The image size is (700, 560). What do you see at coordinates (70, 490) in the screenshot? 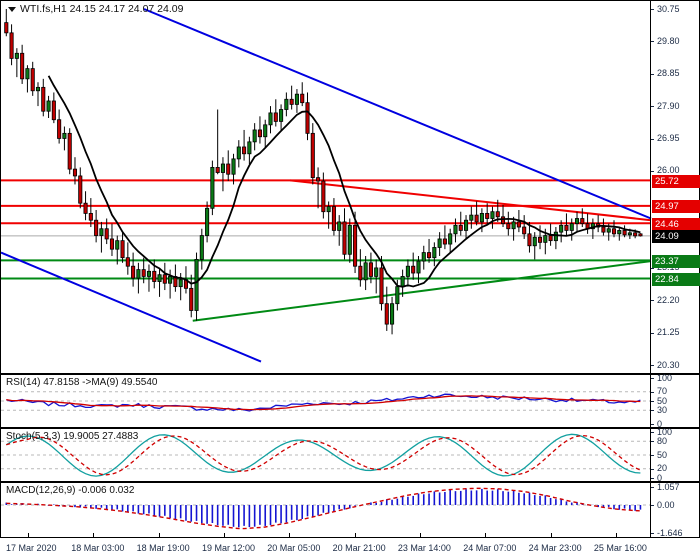
I see `macd-title: MACD(12,26,9) -0.006 0.032` at bounding box center [70, 490].